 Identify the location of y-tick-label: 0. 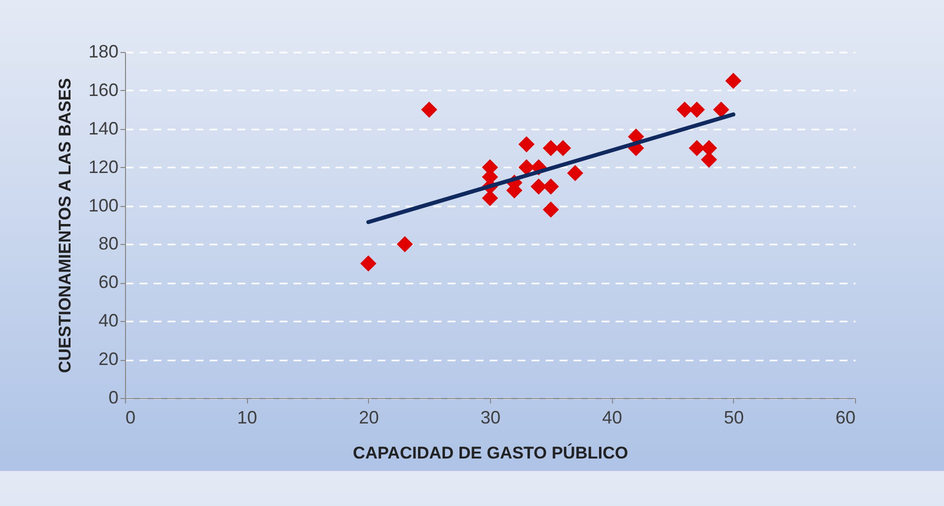
(113, 398).